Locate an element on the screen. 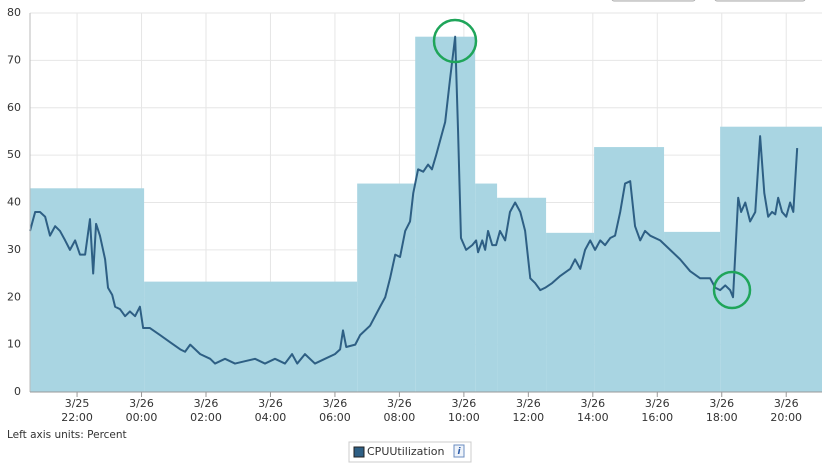 This screenshot has width=823, height=466. x-tick-label: 3/26 12:00 is located at coordinates (528, 410).